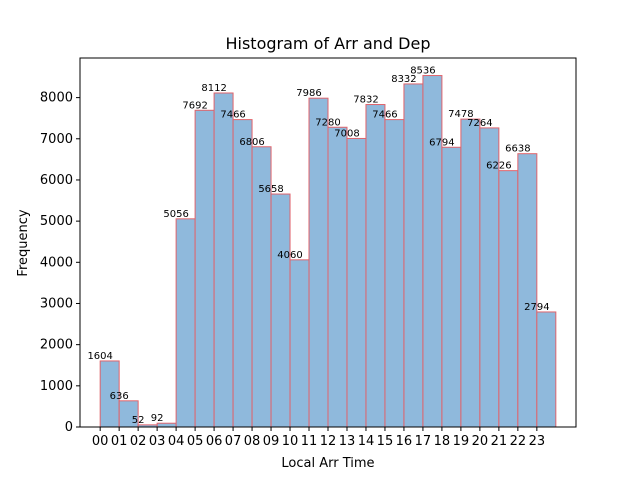 Image resolution: width=640 pixels, height=484 pixels. I want to click on bar-value-label-10: 4060, so click(289, 255).